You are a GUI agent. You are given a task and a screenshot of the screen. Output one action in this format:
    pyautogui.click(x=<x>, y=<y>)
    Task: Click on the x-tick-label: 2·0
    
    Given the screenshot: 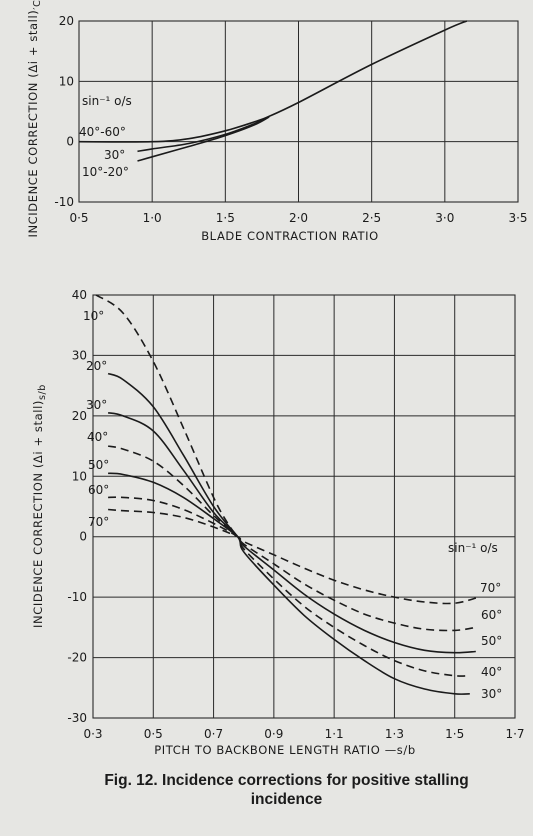 What is the action you would take?
    pyautogui.click(x=298, y=218)
    